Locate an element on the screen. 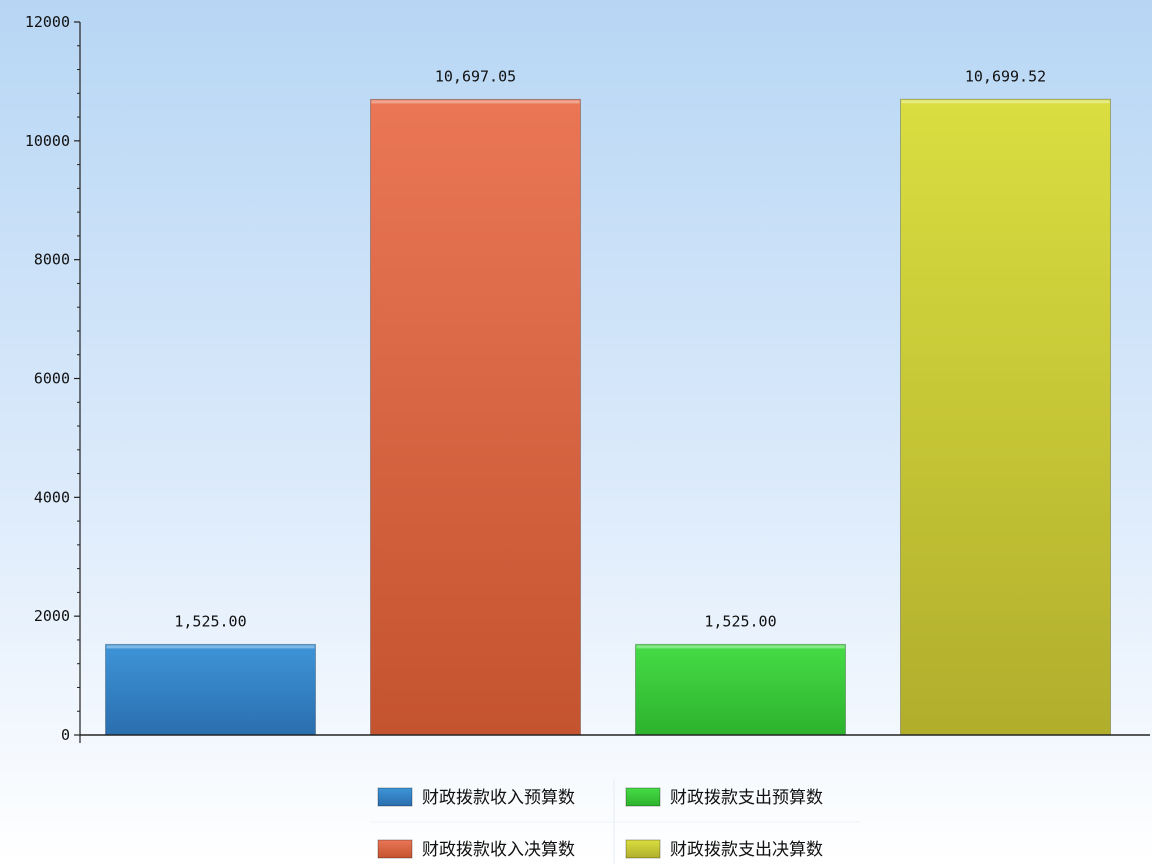  y-tick-label: 12000 is located at coordinates (47, 22).